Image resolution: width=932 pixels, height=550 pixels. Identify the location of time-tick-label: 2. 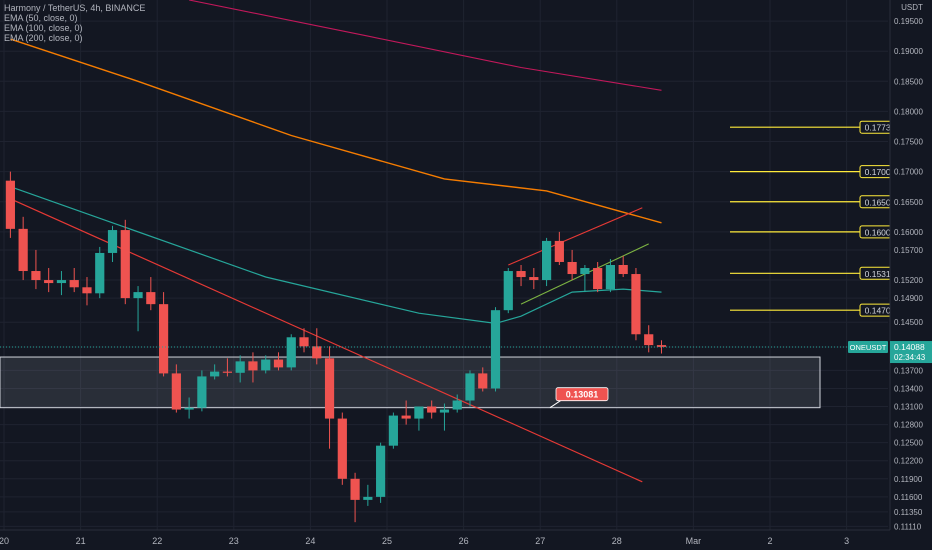
(769, 541).